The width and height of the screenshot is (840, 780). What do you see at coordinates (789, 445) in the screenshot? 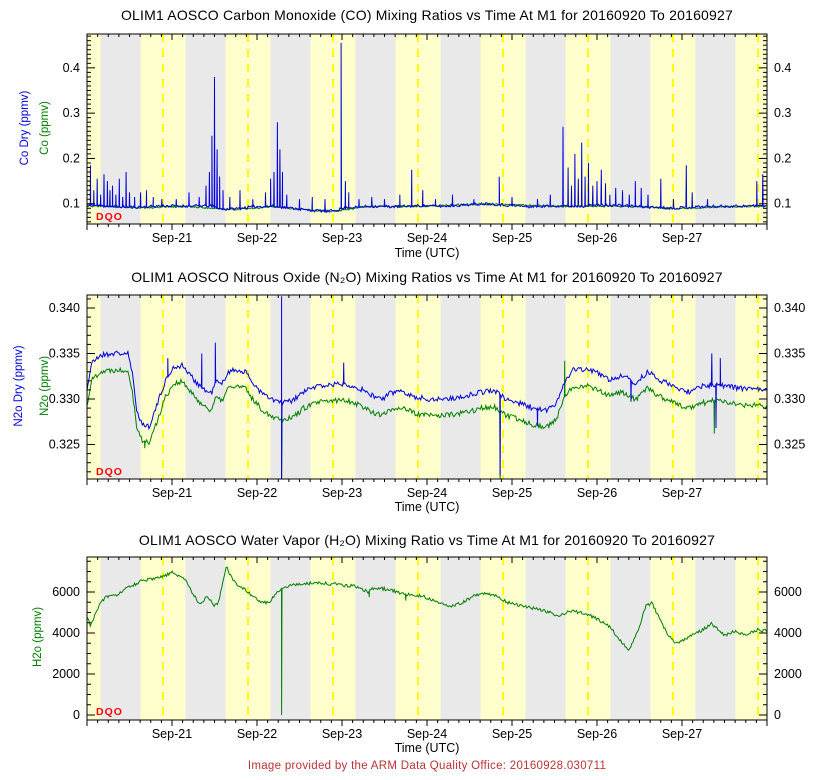
I see `y-tick-label-right: 0.325` at bounding box center [789, 445].